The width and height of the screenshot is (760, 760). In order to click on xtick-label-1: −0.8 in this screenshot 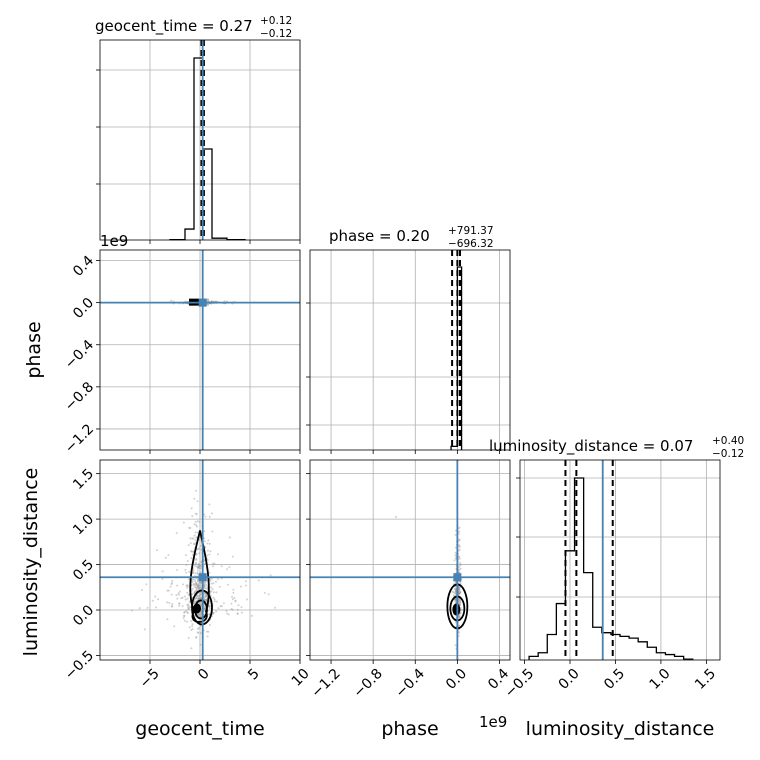, I will do `click(368, 683)`.